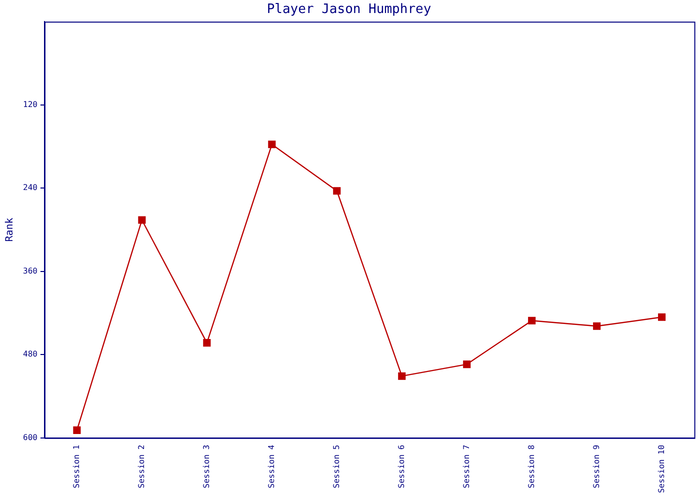 This screenshot has height=500, width=700. Describe the element at coordinates (466, 466) in the screenshot. I see `x-tick-label: Session 7` at that location.